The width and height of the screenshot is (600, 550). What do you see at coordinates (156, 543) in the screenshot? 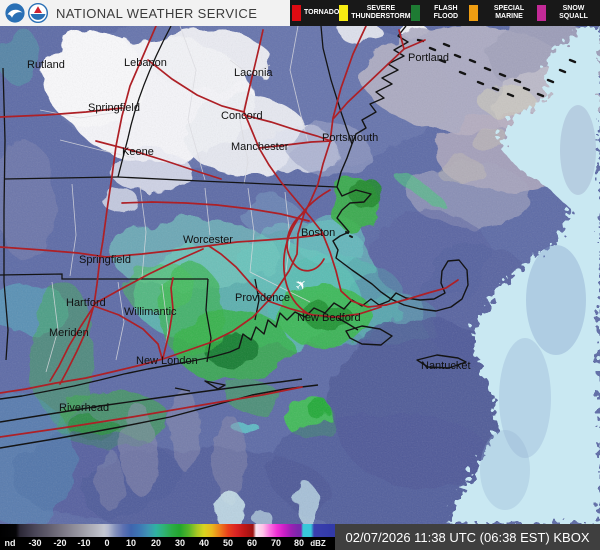
I see `tick-label: 20` at bounding box center [156, 543].